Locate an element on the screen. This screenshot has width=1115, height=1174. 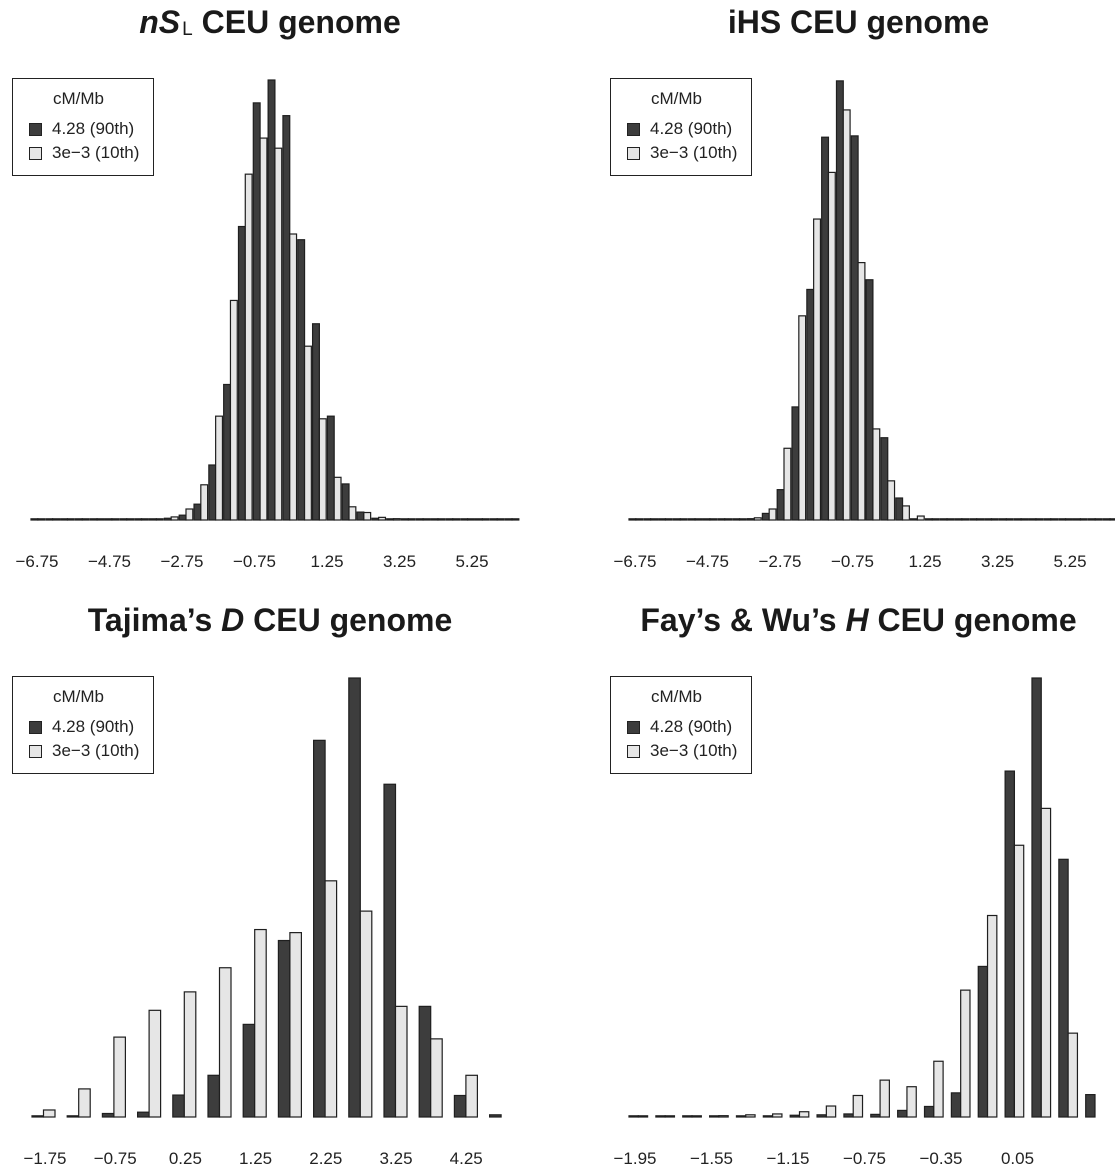
x-tick-label: 0.05 is located at coordinates (1017, 1158).